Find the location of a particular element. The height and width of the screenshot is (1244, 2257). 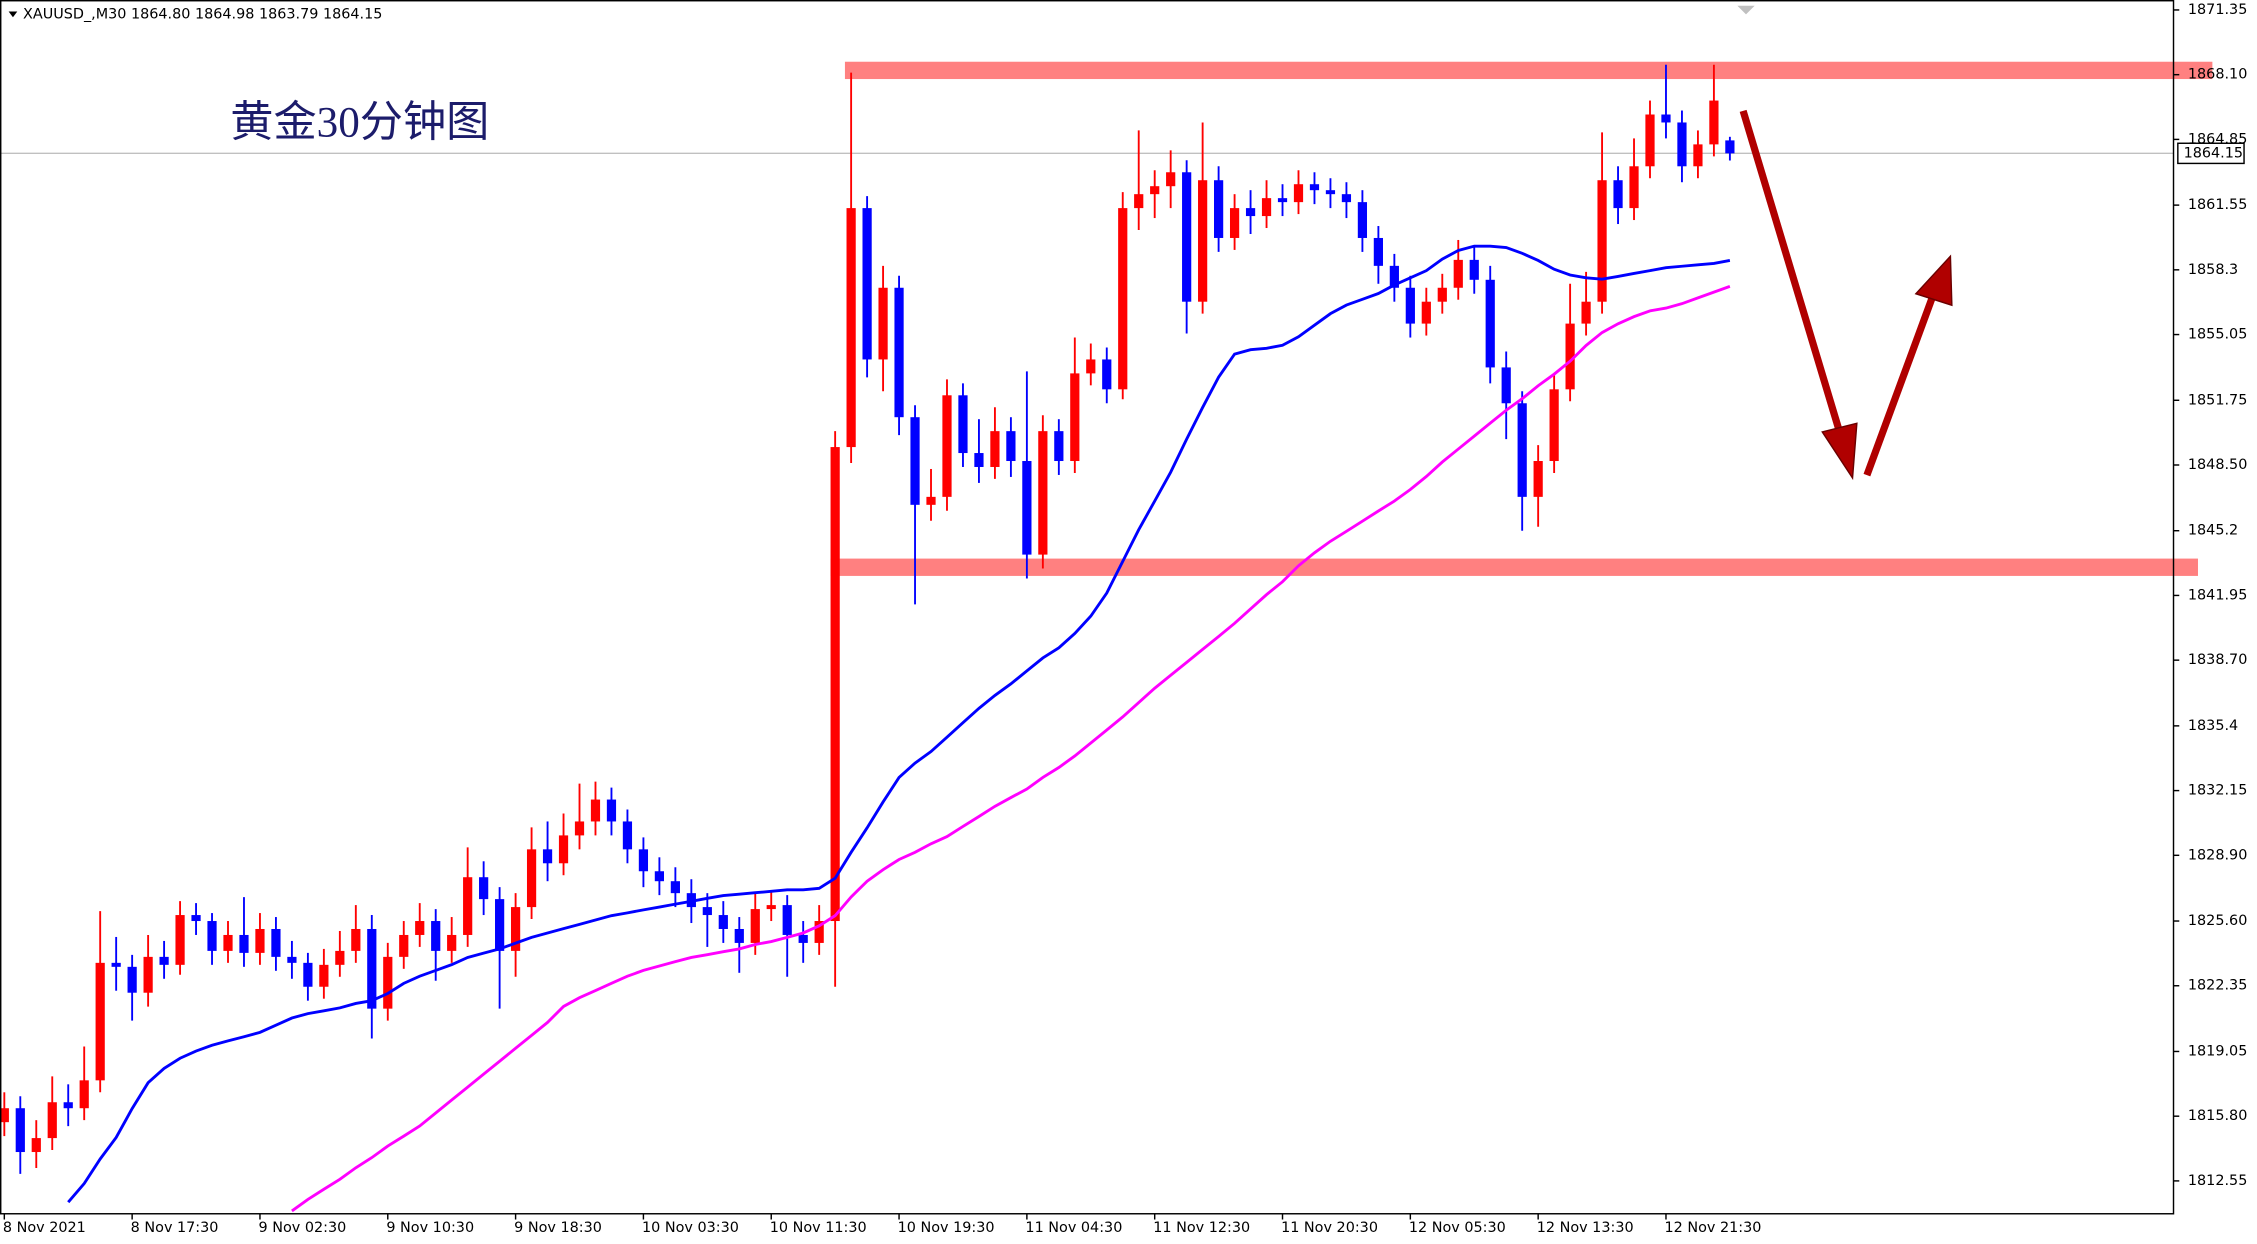

shift-marker is located at coordinates (1746, 10).